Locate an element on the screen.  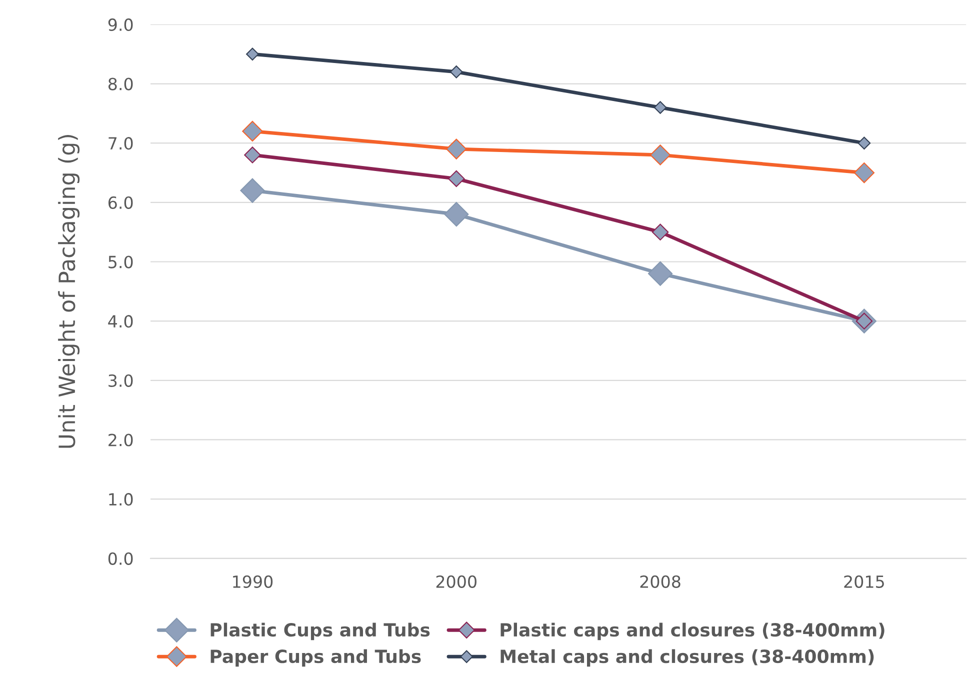
x-tick-label: 1990 is located at coordinates (253, 581).